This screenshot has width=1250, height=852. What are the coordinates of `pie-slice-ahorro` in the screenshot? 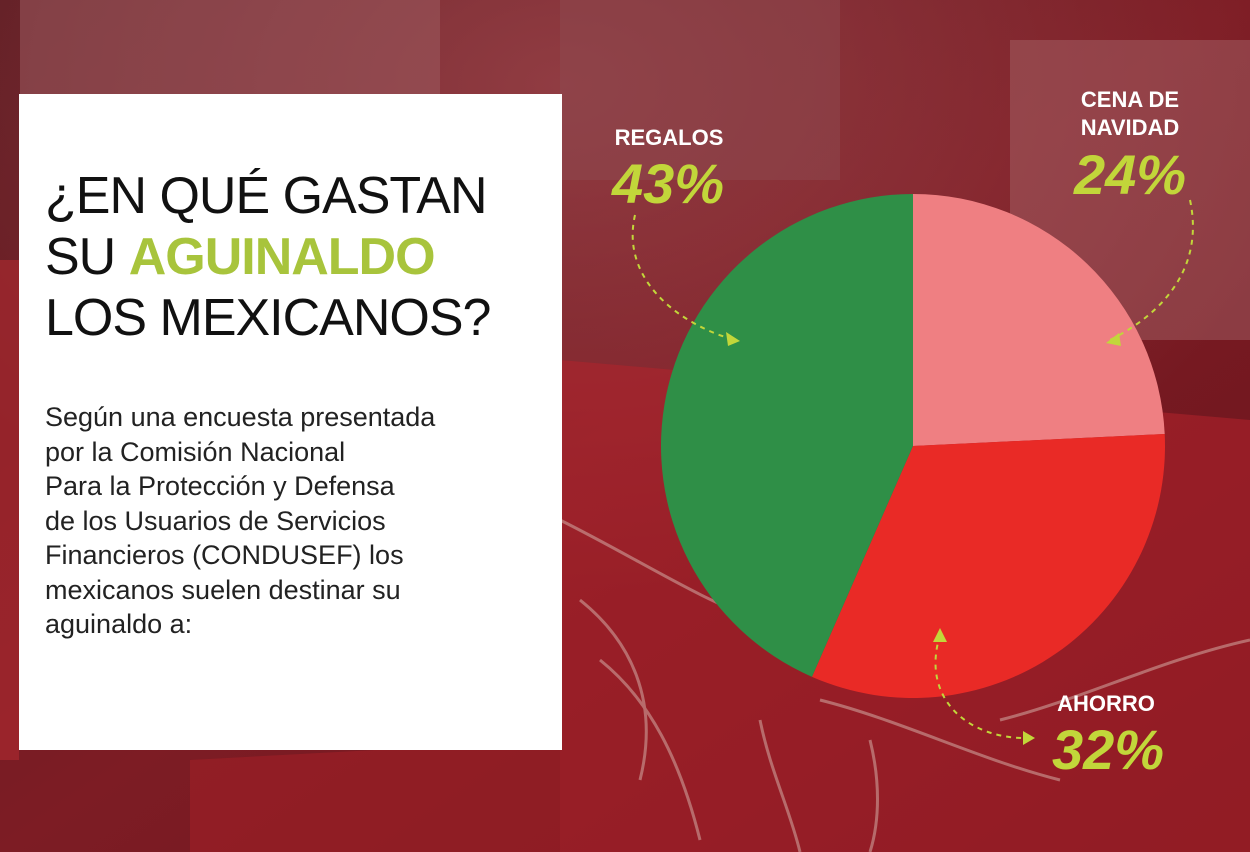 It's located at (988, 566).